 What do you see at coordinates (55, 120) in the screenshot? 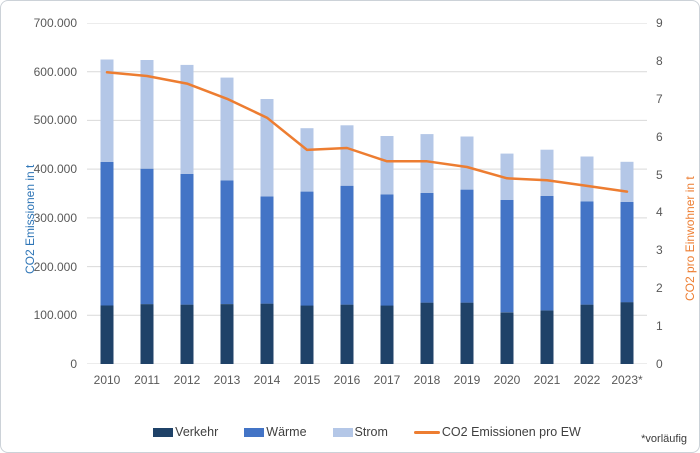
I see `left-axis-tick: 500.000` at bounding box center [55, 120].